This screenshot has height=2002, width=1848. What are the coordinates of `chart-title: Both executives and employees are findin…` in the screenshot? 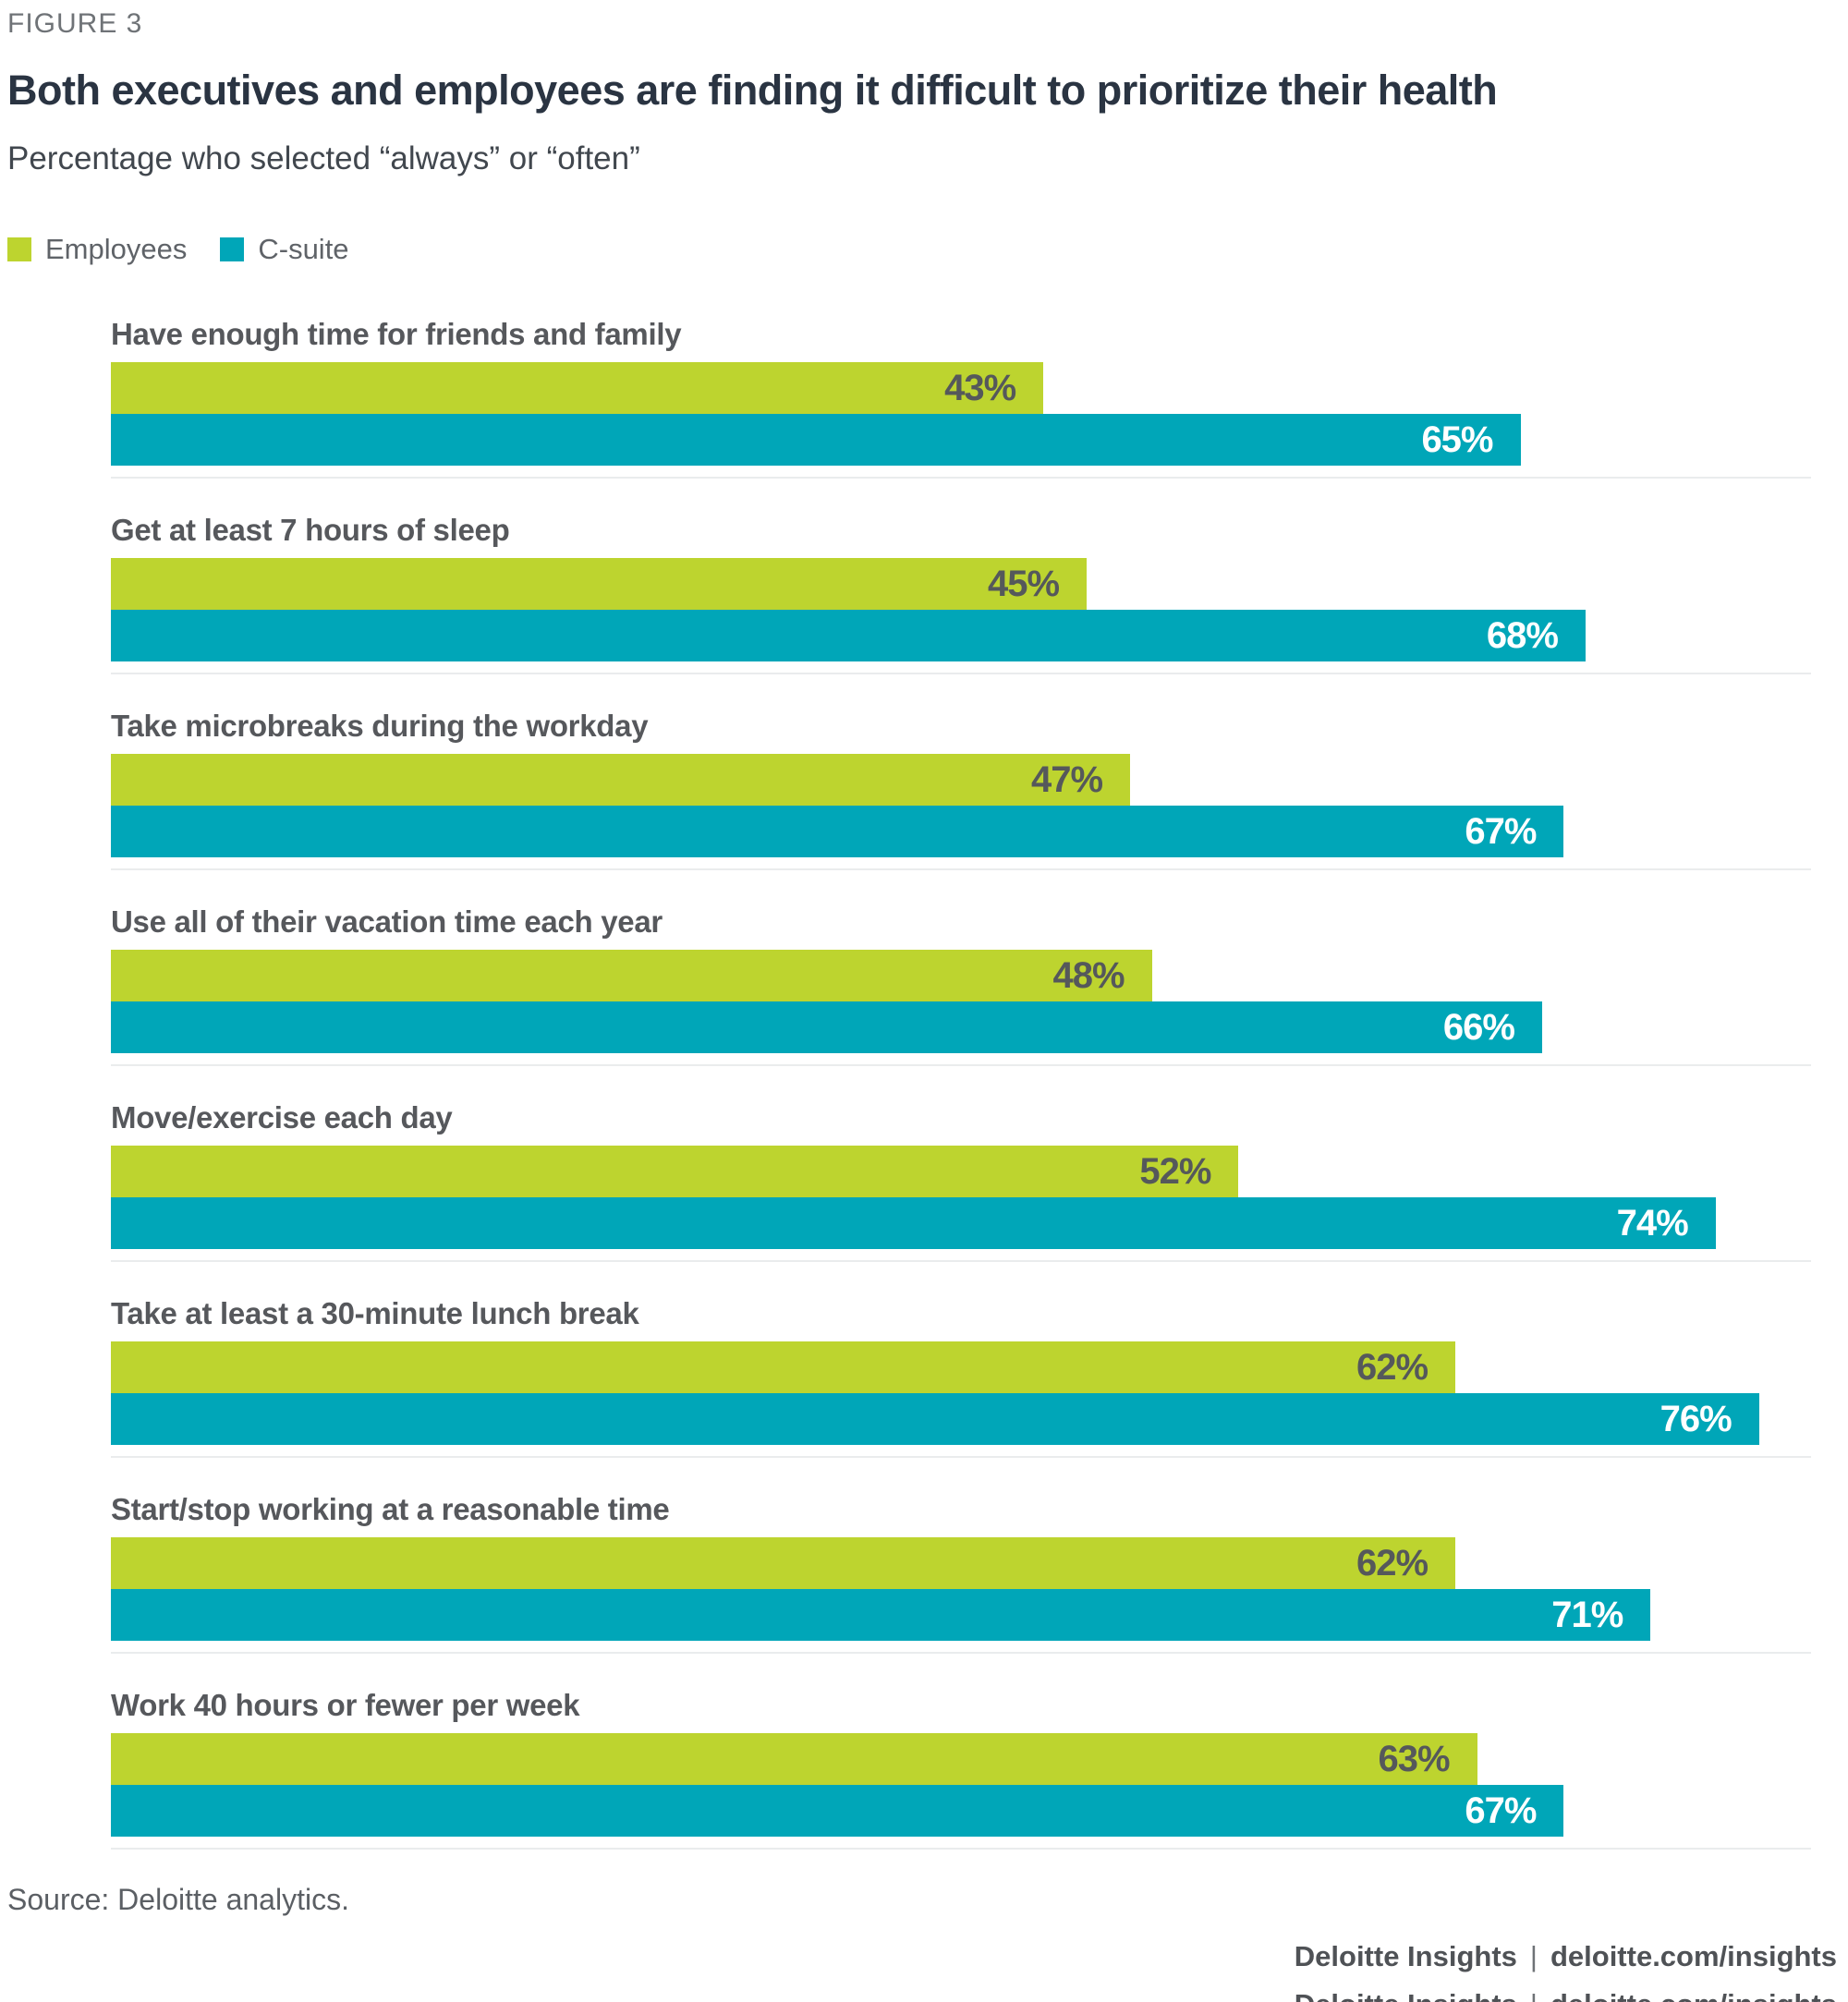 It's located at (752, 90).